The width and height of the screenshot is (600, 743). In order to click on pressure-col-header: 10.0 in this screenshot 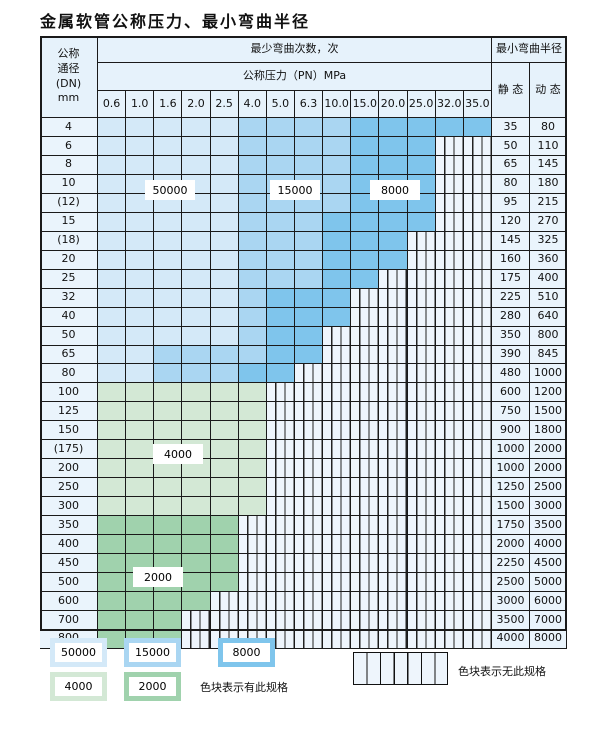, I will do `click(337, 104)`.